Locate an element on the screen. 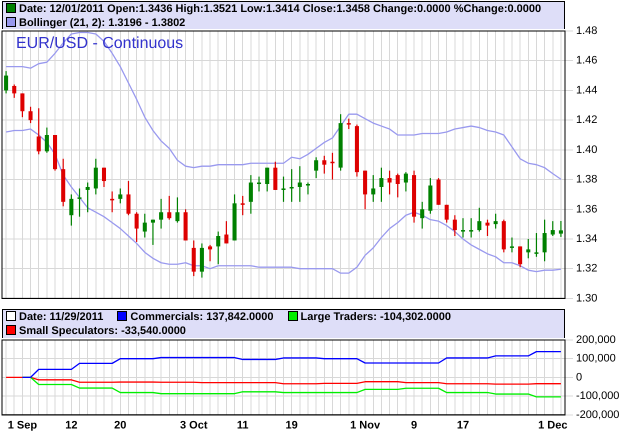  y-tick-label: 1.36 is located at coordinates (587, 209).